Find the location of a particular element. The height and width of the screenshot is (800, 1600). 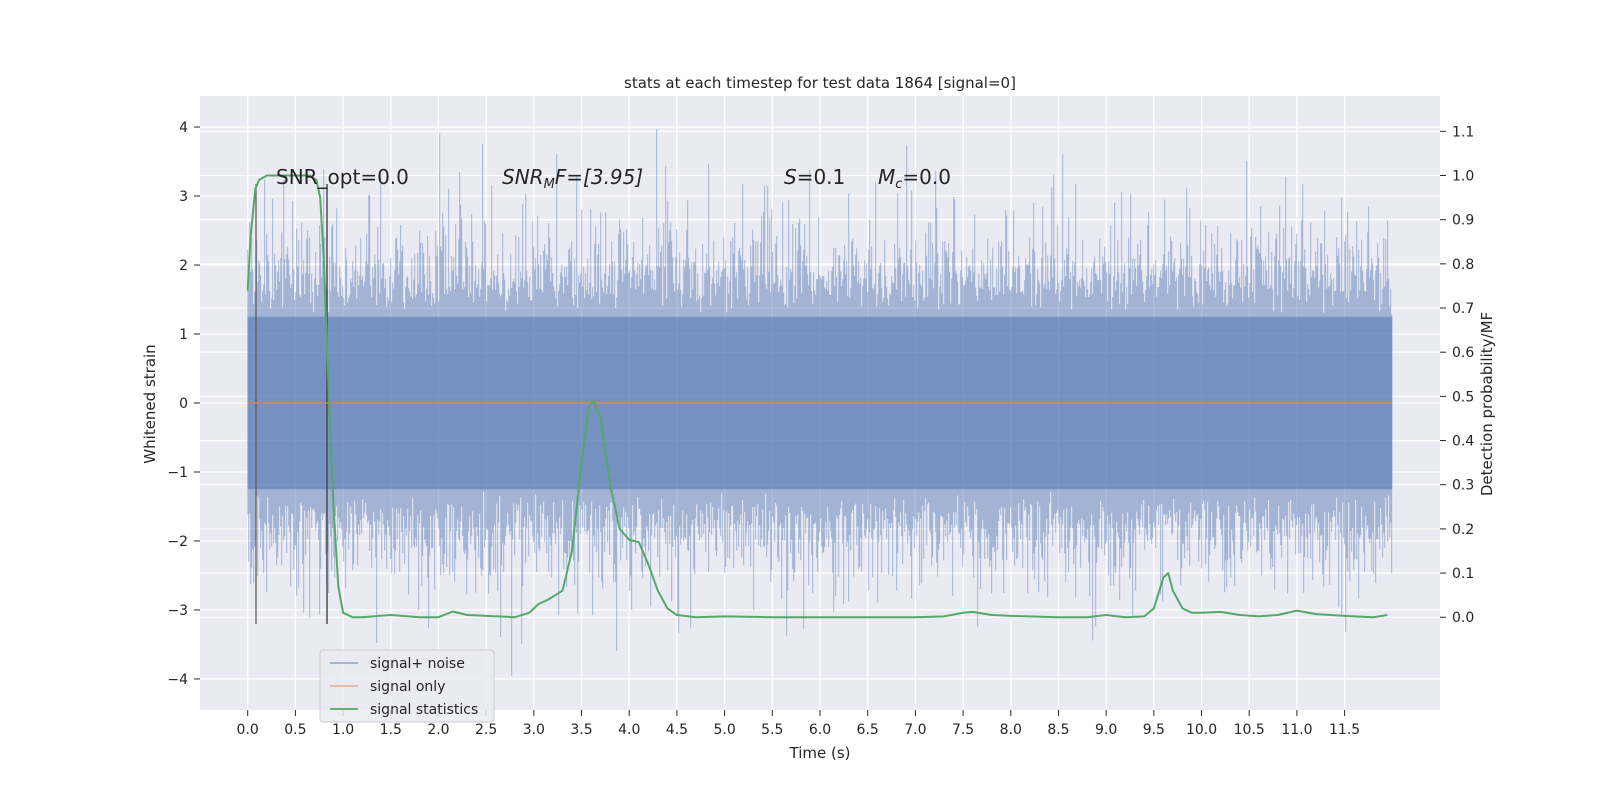

y-right-tick-label: 0.4 is located at coordinates (1463, 442).